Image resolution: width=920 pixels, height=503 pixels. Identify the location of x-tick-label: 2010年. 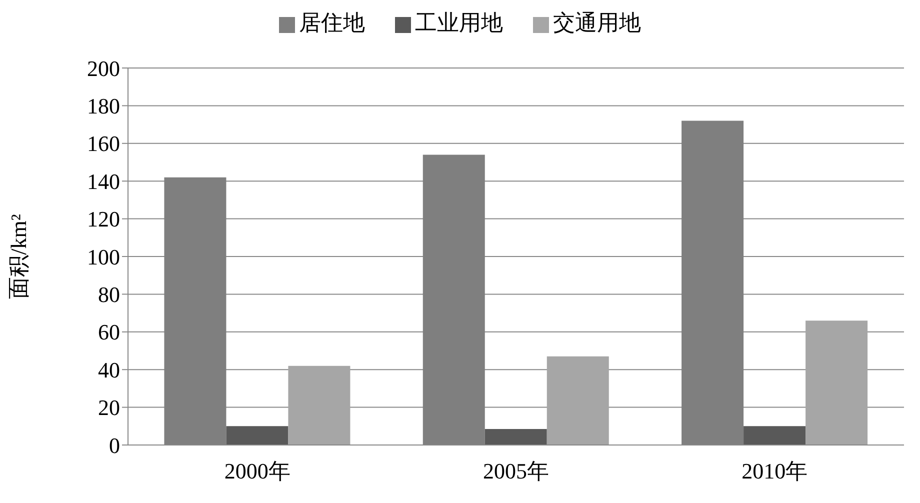
(775, 471).